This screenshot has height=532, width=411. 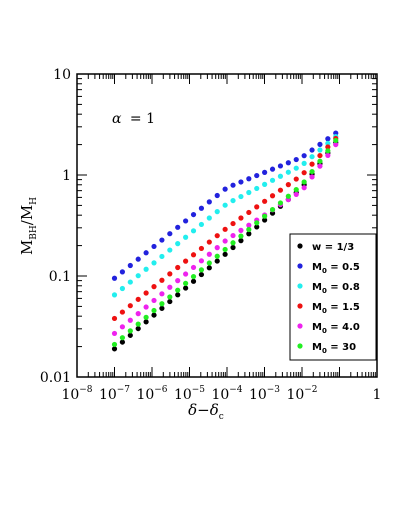 I want to click on x-tick-label-exponent: −3, so click(x=274, y=390).